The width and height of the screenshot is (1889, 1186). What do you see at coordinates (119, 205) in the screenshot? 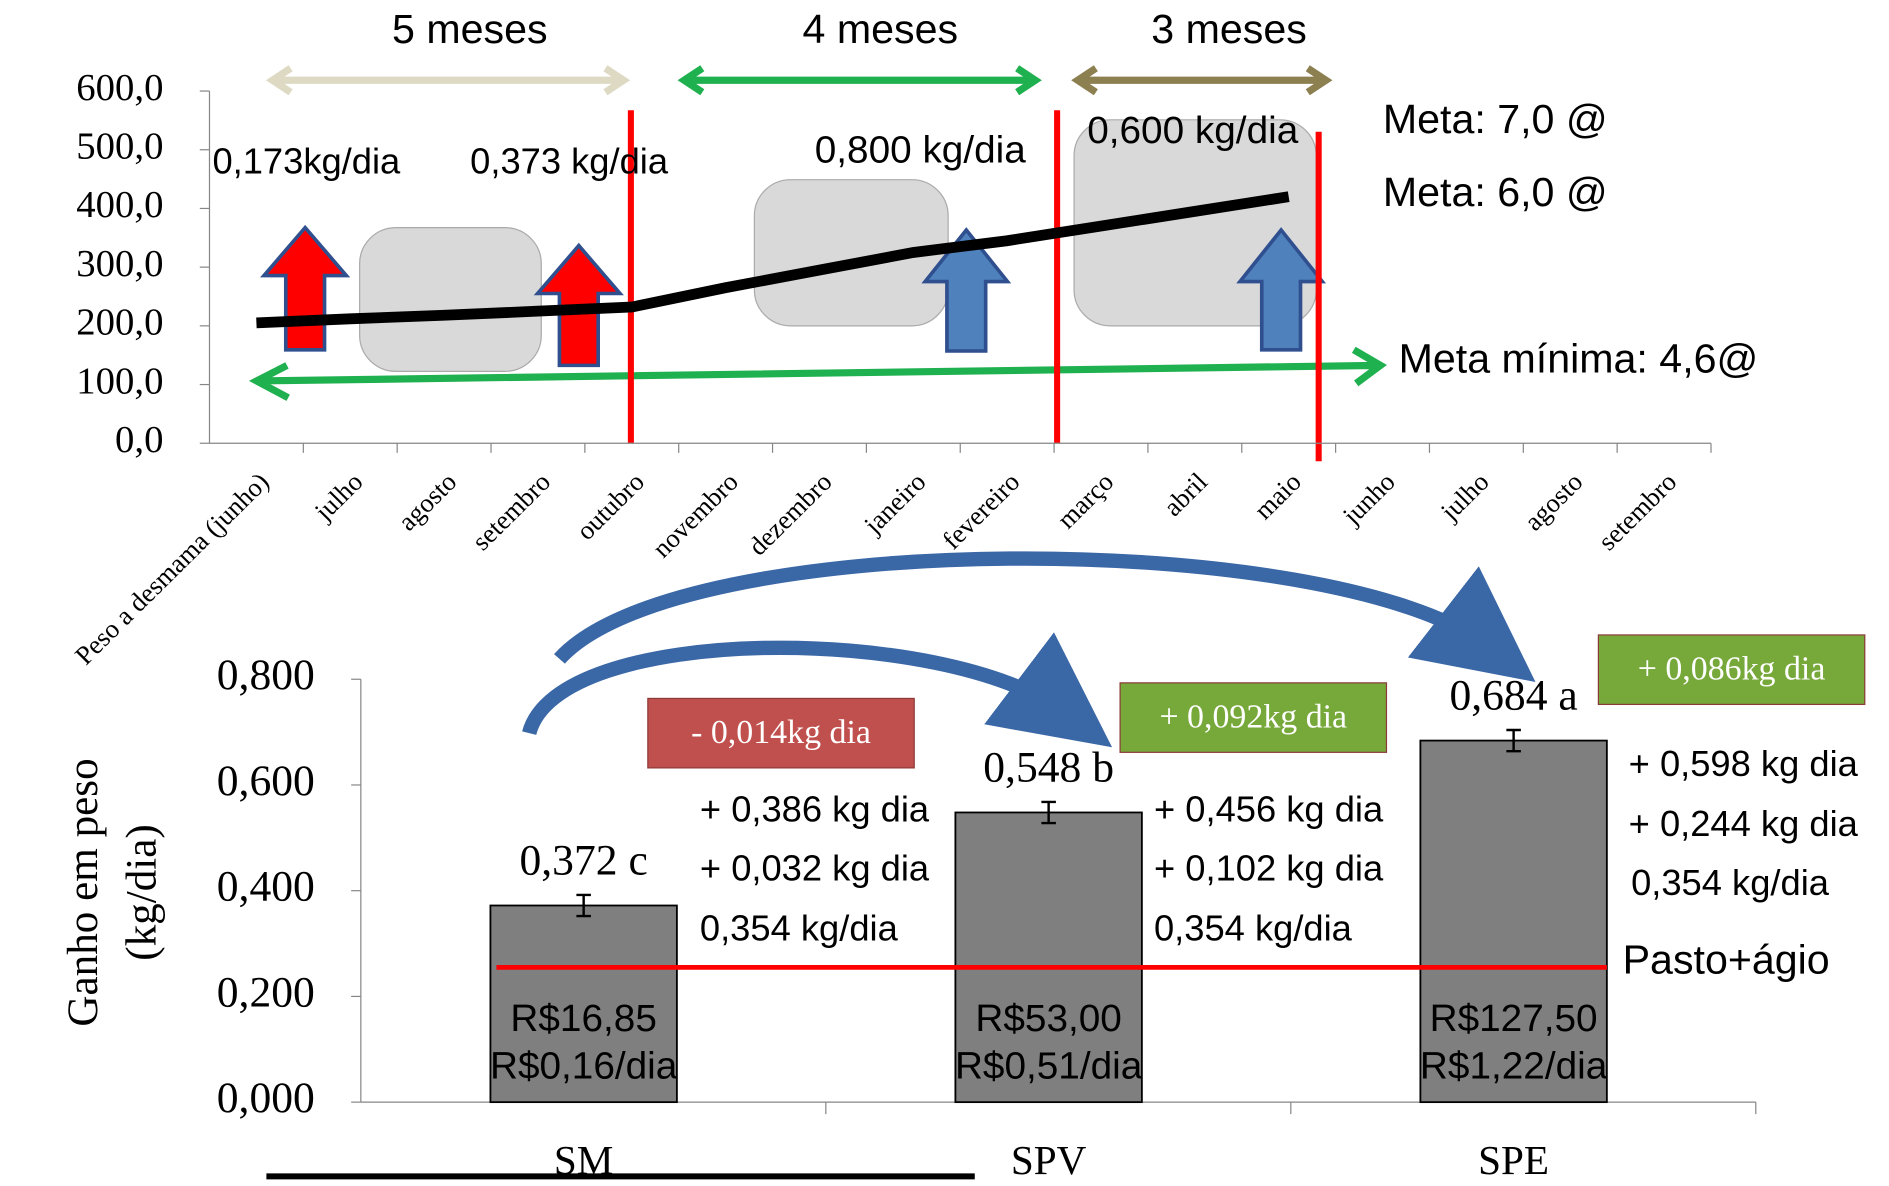
I see `y-tick-label: 400,0` at bounding box center [119, 205].